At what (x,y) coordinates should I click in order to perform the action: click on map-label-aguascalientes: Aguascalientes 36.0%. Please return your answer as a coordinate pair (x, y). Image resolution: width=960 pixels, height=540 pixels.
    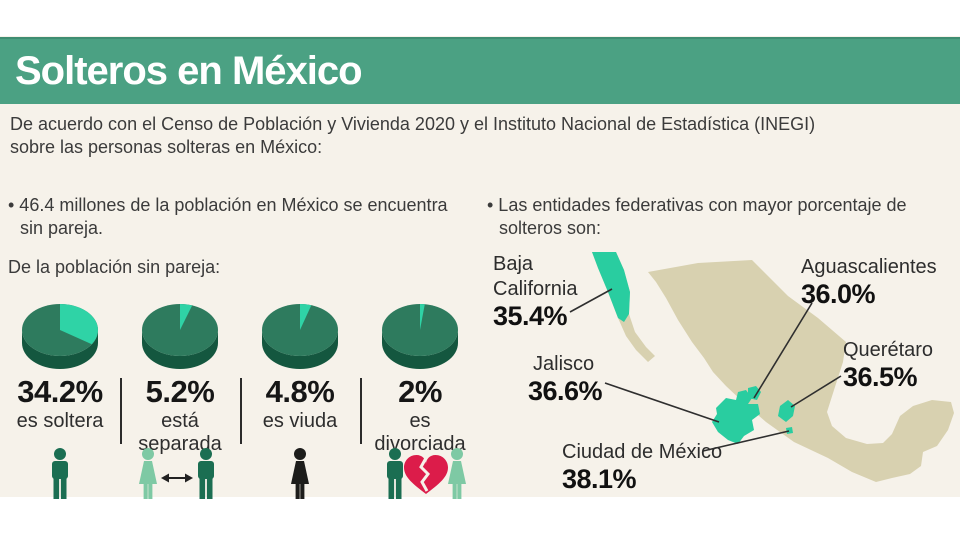
    Looking at the image, I should click on (869, 282).